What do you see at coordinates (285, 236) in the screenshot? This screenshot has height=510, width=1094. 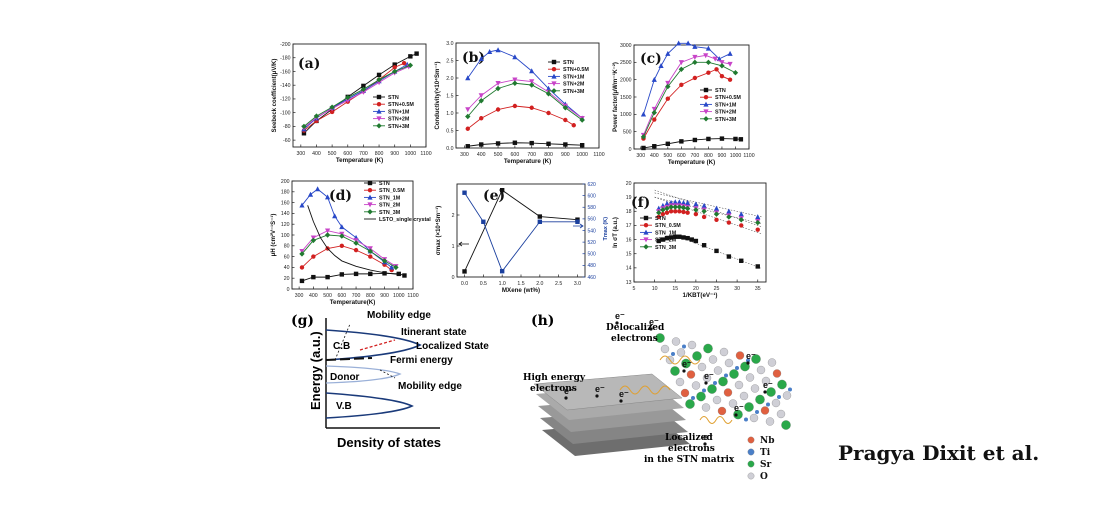 I see `panel-d-ytick-label: 100` at bounding box center [285, 236].